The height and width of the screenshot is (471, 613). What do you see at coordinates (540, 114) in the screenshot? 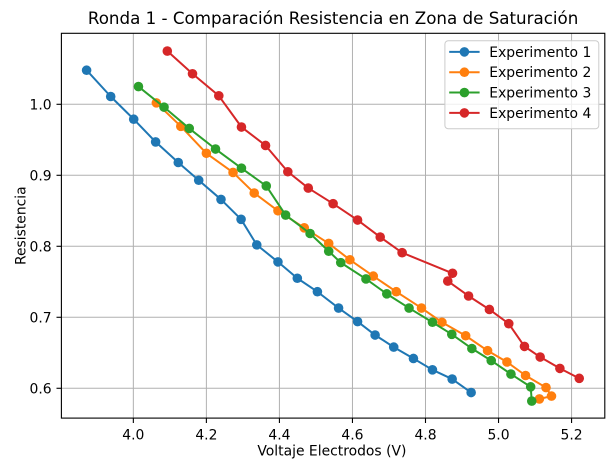
I see `legend-label-4: Experimento 4` at bounding box center [540, 114].